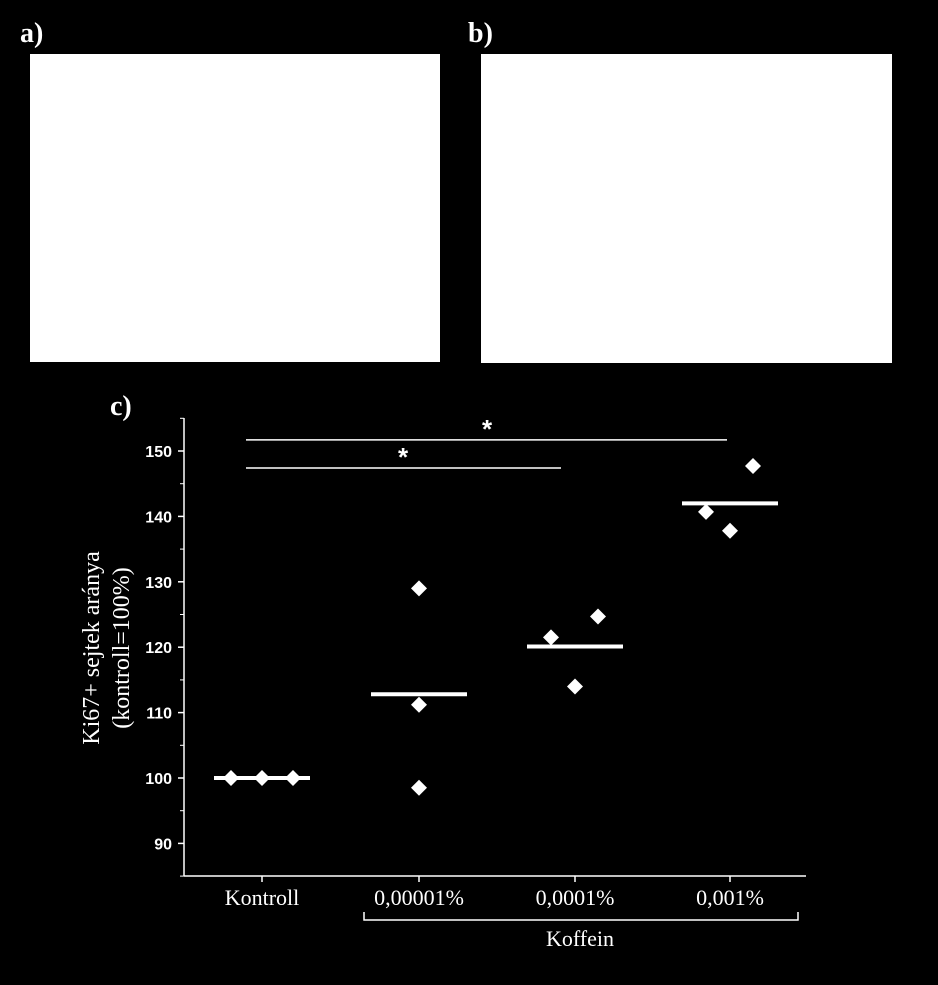 The height and width of the screenshot is (985, 938). I want to click on image-panel-b, so click(686, 208).